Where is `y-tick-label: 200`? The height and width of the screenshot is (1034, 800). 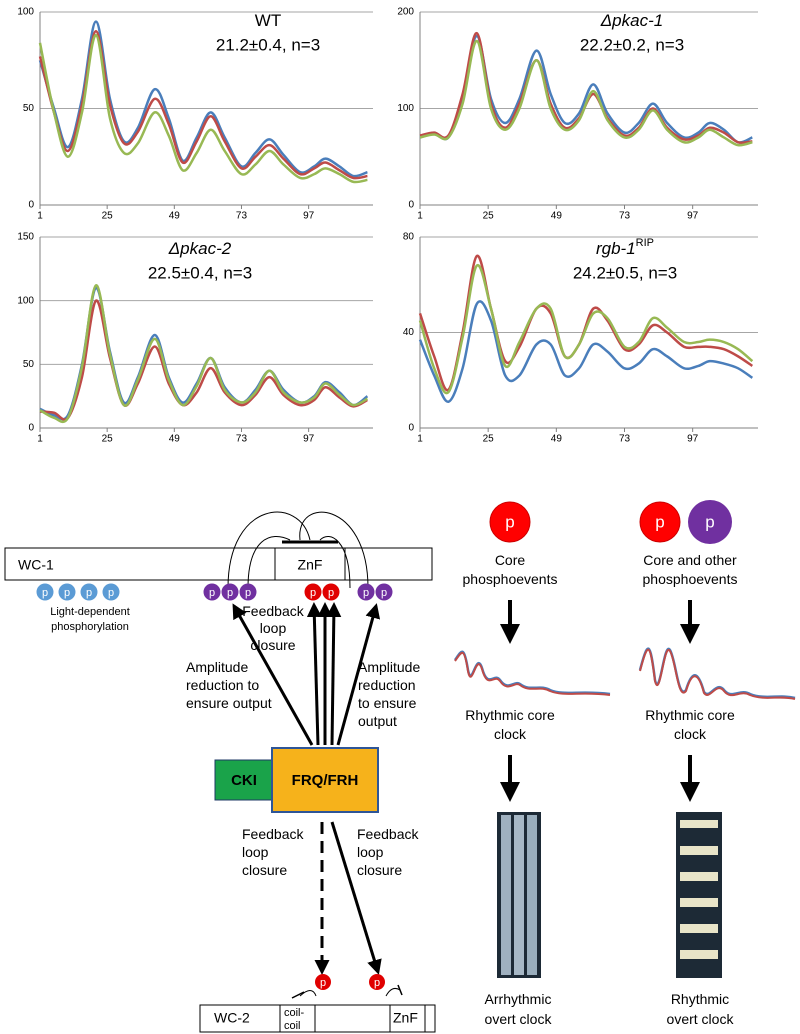
y-tick-label: 200 is located at coordinates (405, 12).